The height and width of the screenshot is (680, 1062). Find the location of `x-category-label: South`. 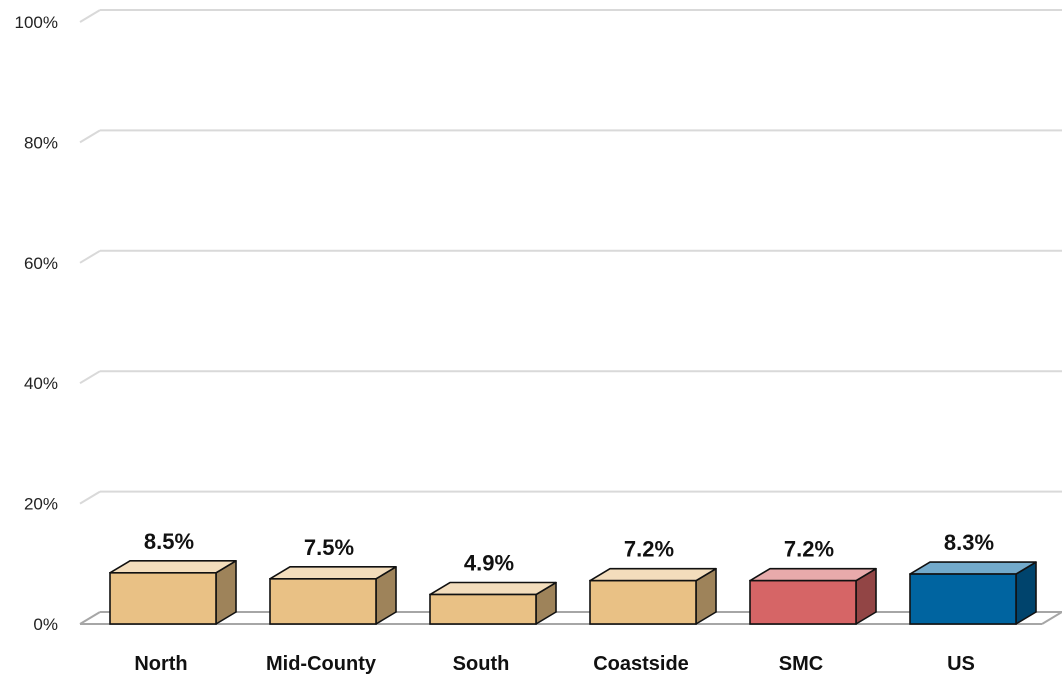

x-category-label: South is located at coordinates (481, 664).